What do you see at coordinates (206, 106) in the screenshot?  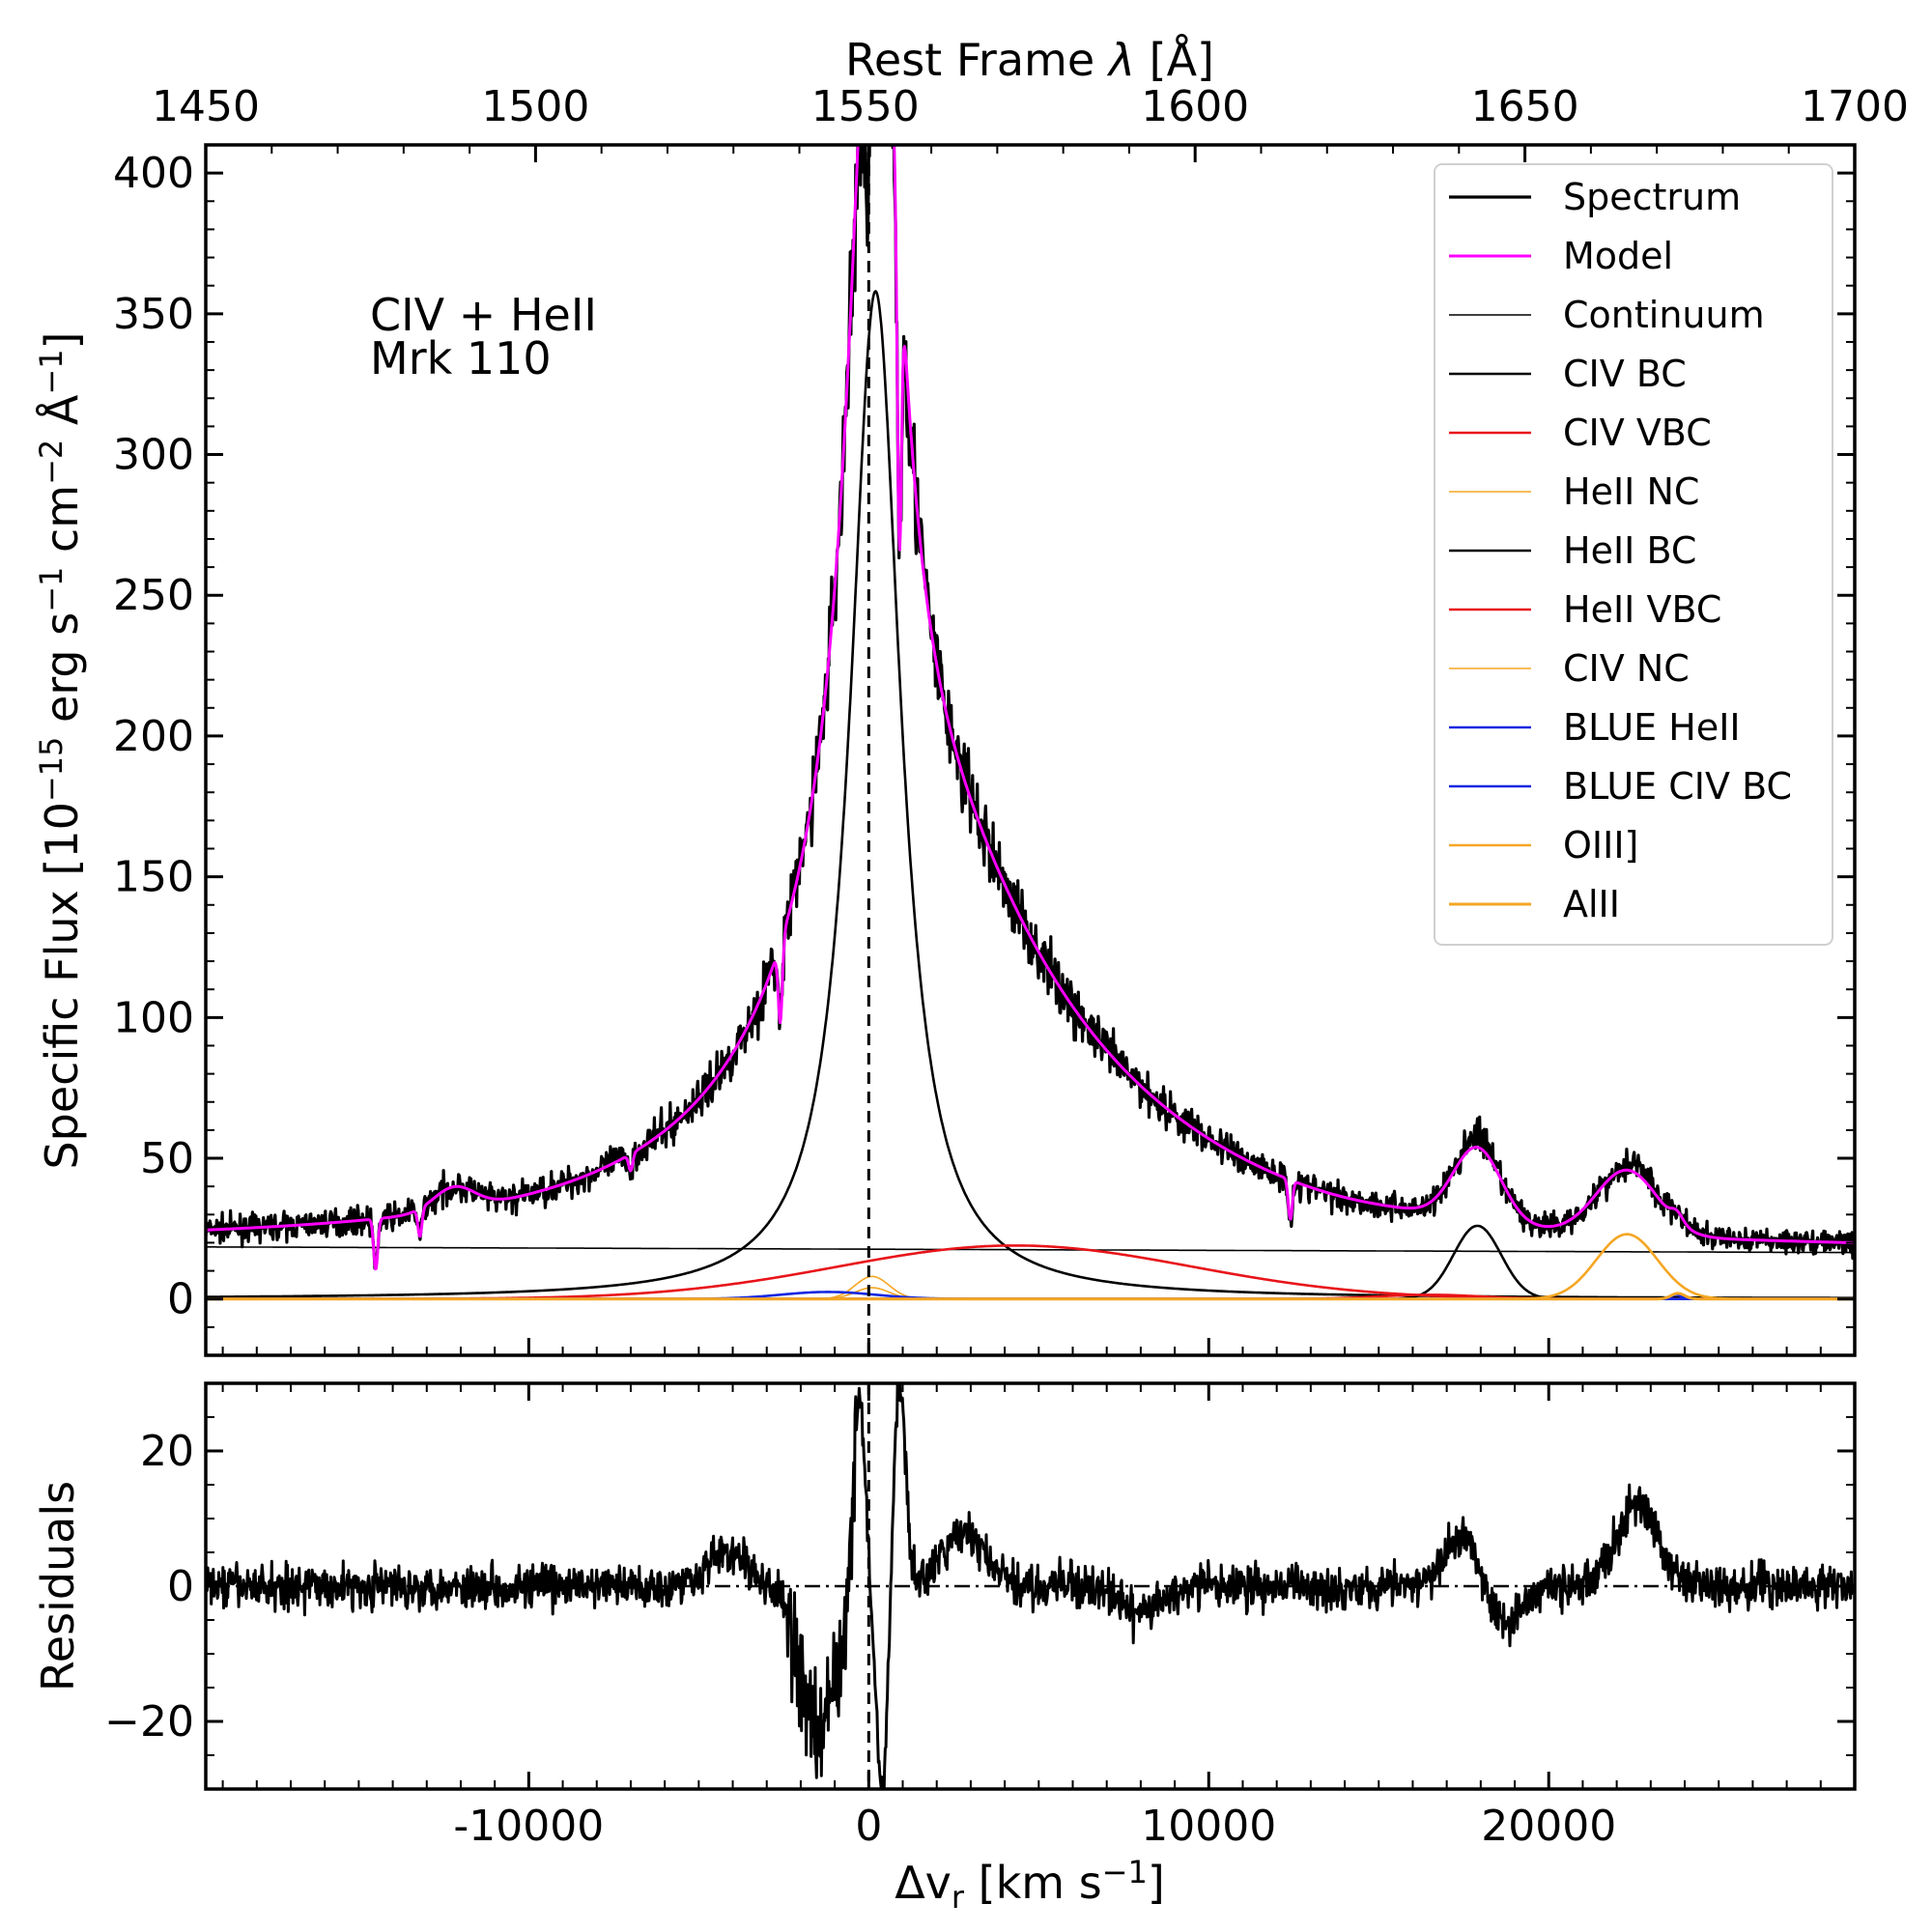 I see `top-tick-label: 1450` at bounding box center [206, 106].